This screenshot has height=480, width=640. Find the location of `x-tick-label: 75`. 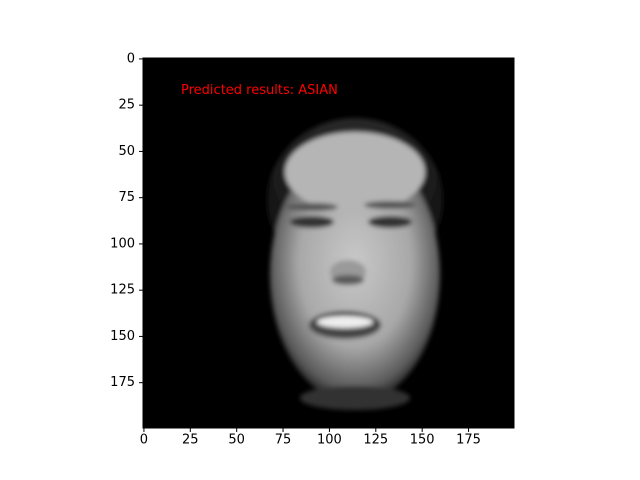

x-tick-label: 75 is located at coordinates (283, 440).